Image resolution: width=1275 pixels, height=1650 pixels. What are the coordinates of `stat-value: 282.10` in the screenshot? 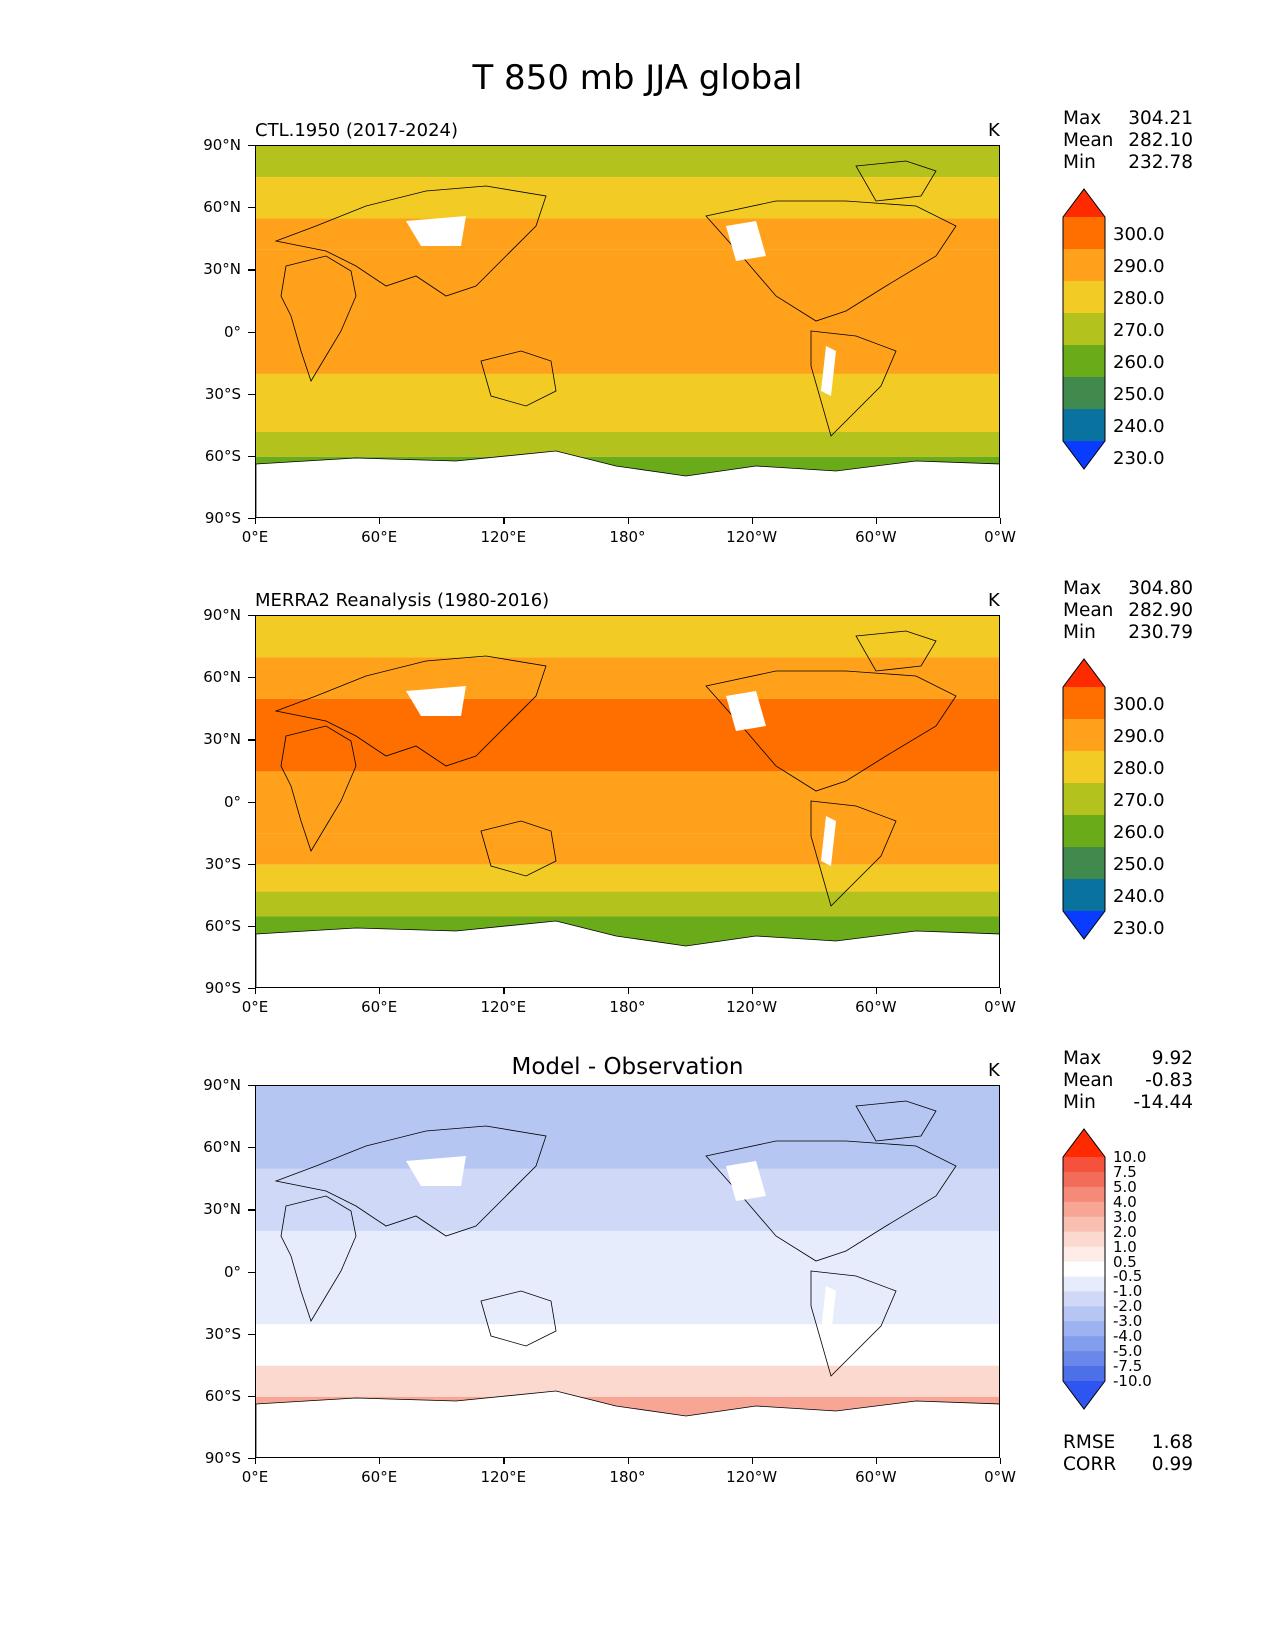 It's located at (1160, 140).